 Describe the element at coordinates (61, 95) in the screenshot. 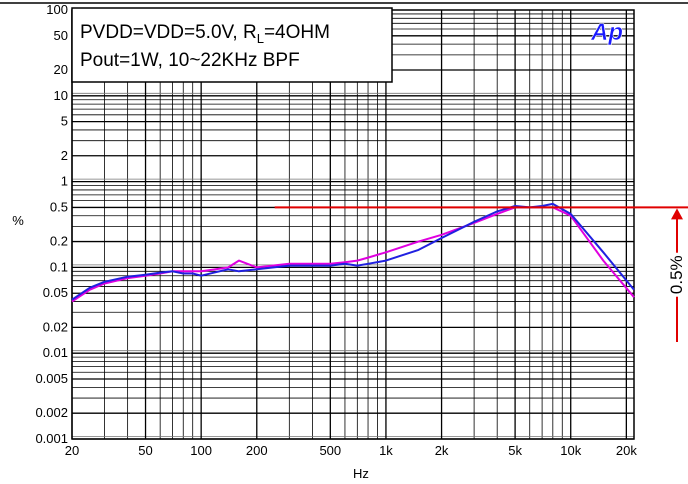

I see `y-tick-label: 10` at that location.